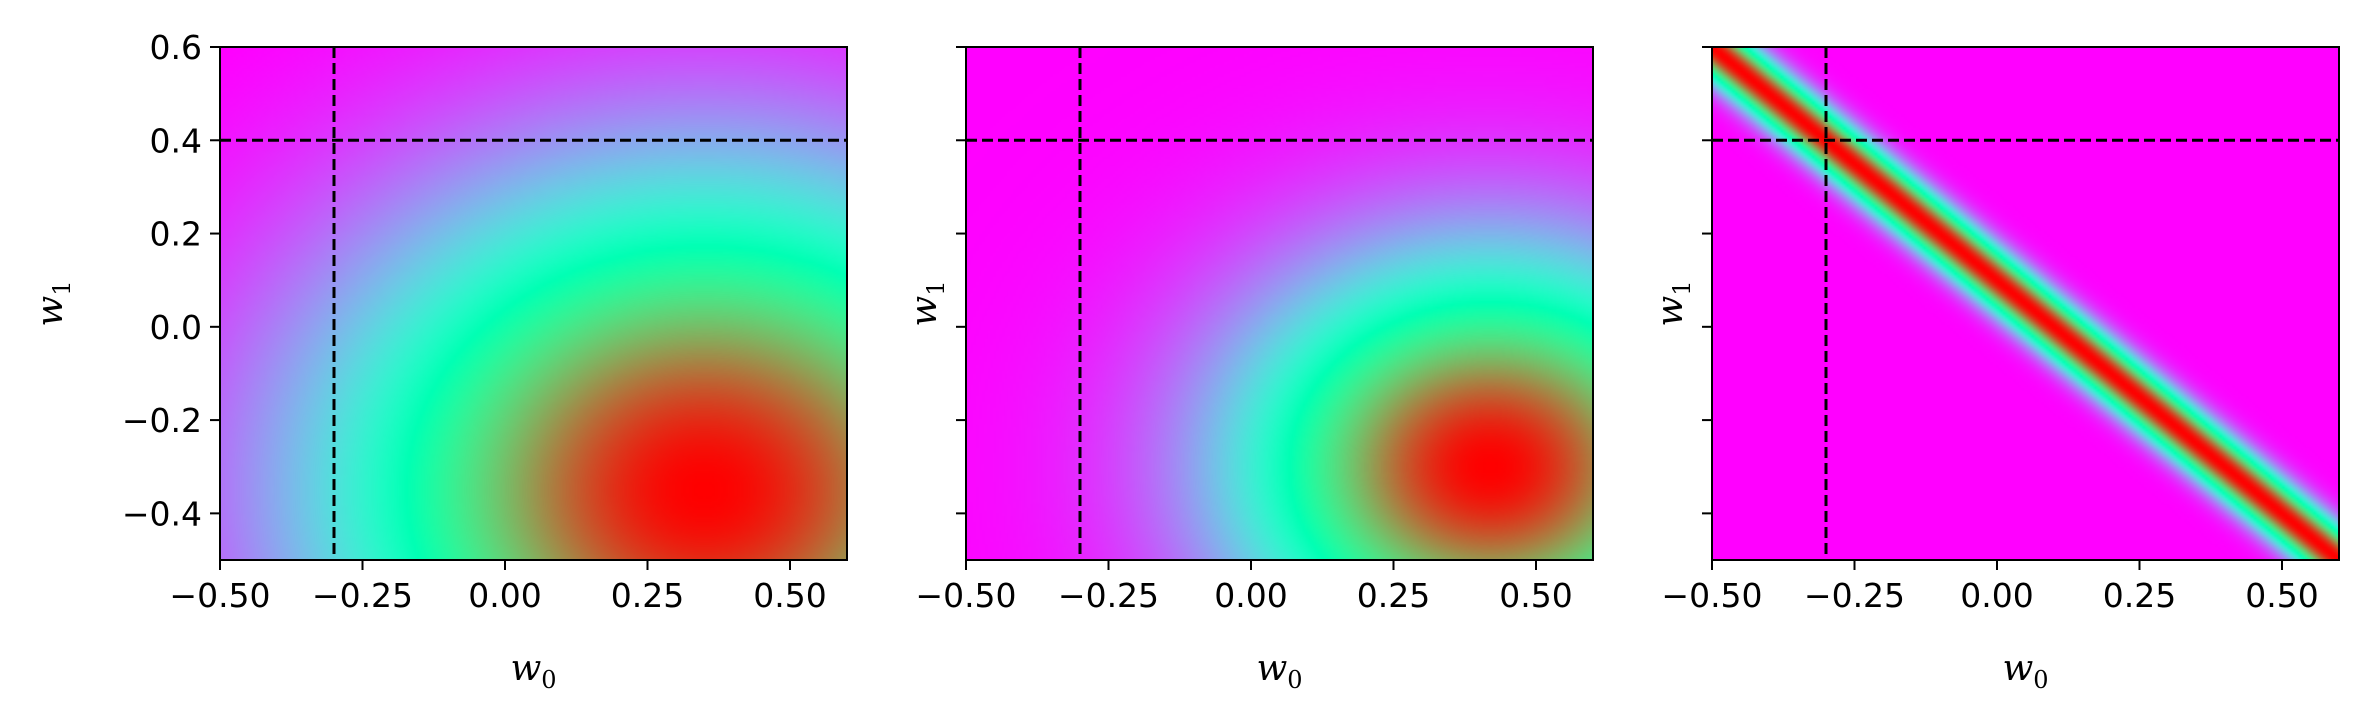 This screenshot has height=720, width=2369. What do you see at coordinates (176, 234) in the screenshot?
I see `y-tick-label: 0.2` at bounding box center [176, 234].